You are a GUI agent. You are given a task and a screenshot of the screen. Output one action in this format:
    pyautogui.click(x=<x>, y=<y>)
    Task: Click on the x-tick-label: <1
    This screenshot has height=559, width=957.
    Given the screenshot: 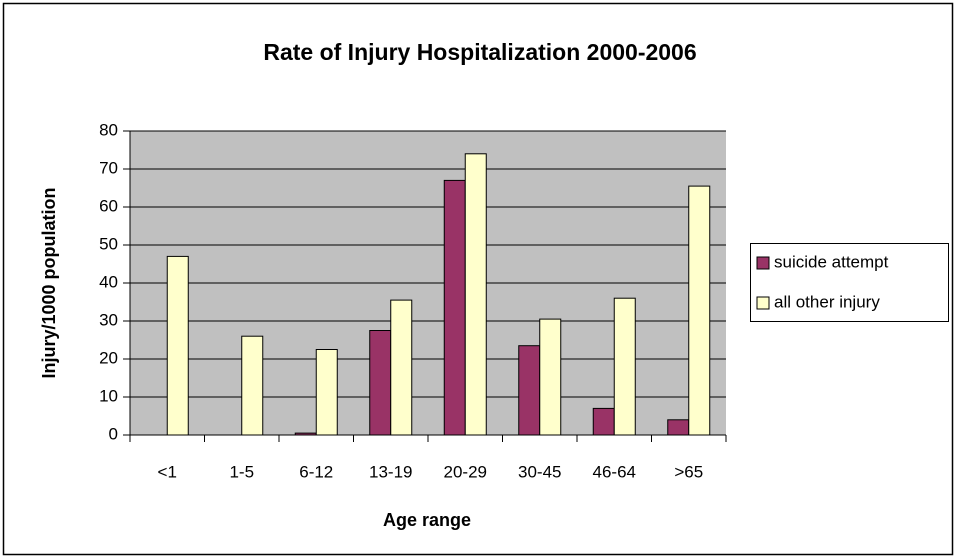 What is the action you would take?
    pyautogui.click(x=167, y=471)
    